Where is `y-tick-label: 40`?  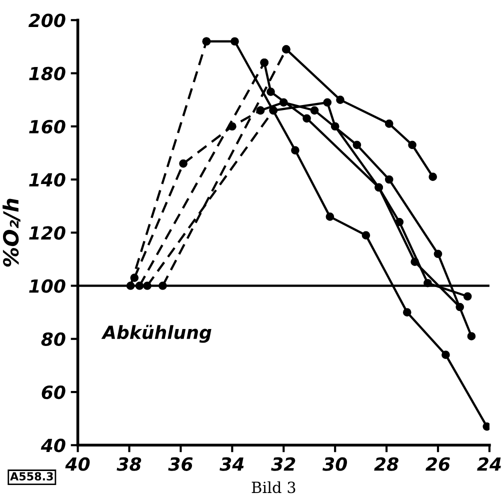
y-tick-label: 40 is located at coordinates (53, 445).